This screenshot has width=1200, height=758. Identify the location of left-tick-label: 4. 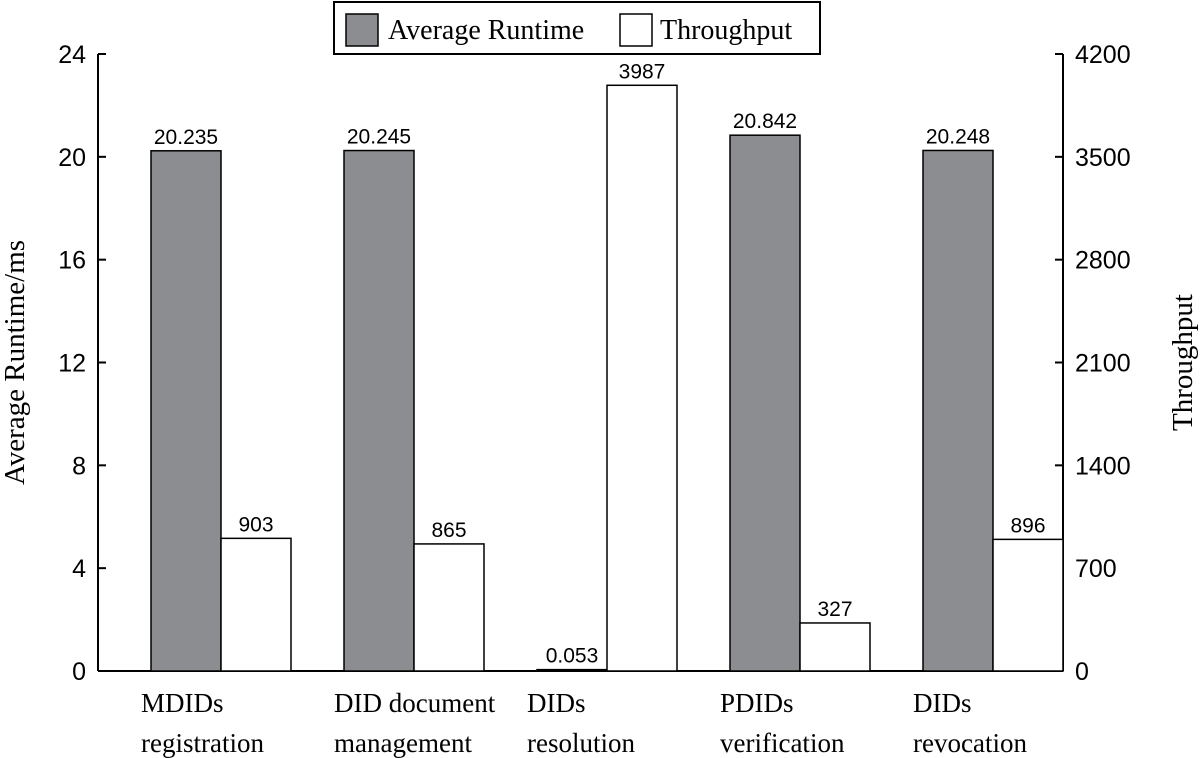
(79, 569).